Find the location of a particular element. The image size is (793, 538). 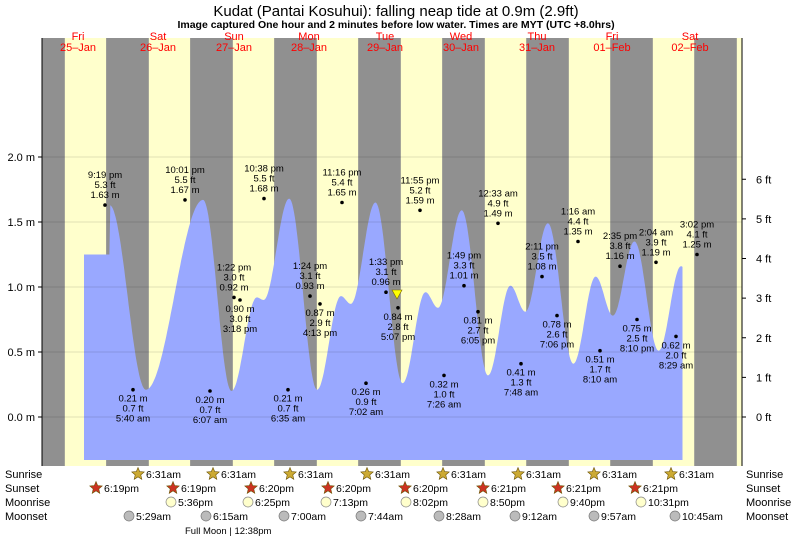

tide-time-label: 11:55 pm is located at coordinates (420, 180).